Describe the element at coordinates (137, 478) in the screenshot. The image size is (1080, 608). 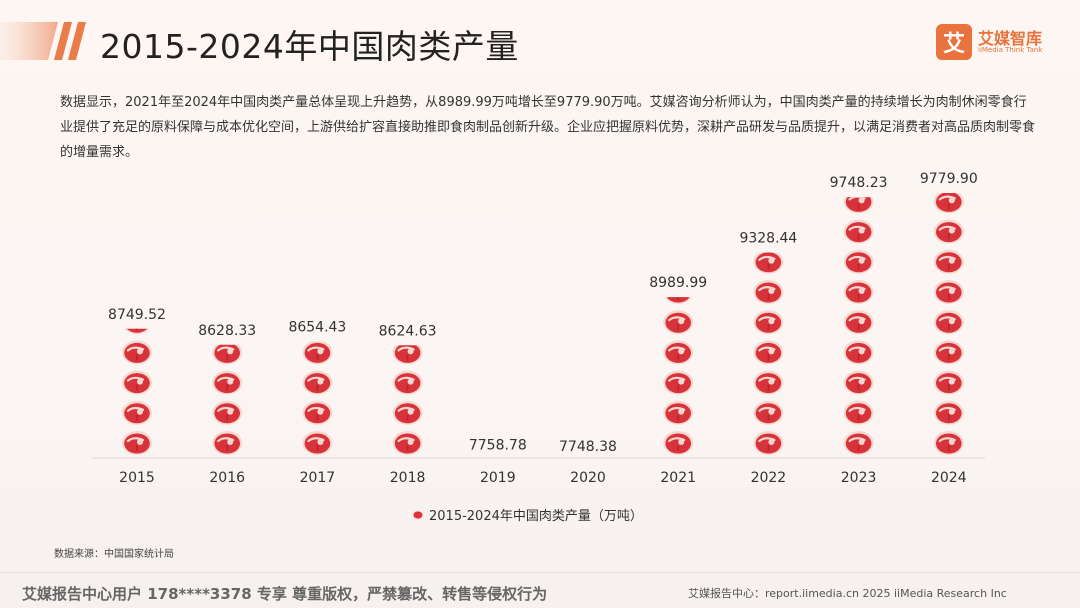
I see `x-tick-label: 2015` at that location.